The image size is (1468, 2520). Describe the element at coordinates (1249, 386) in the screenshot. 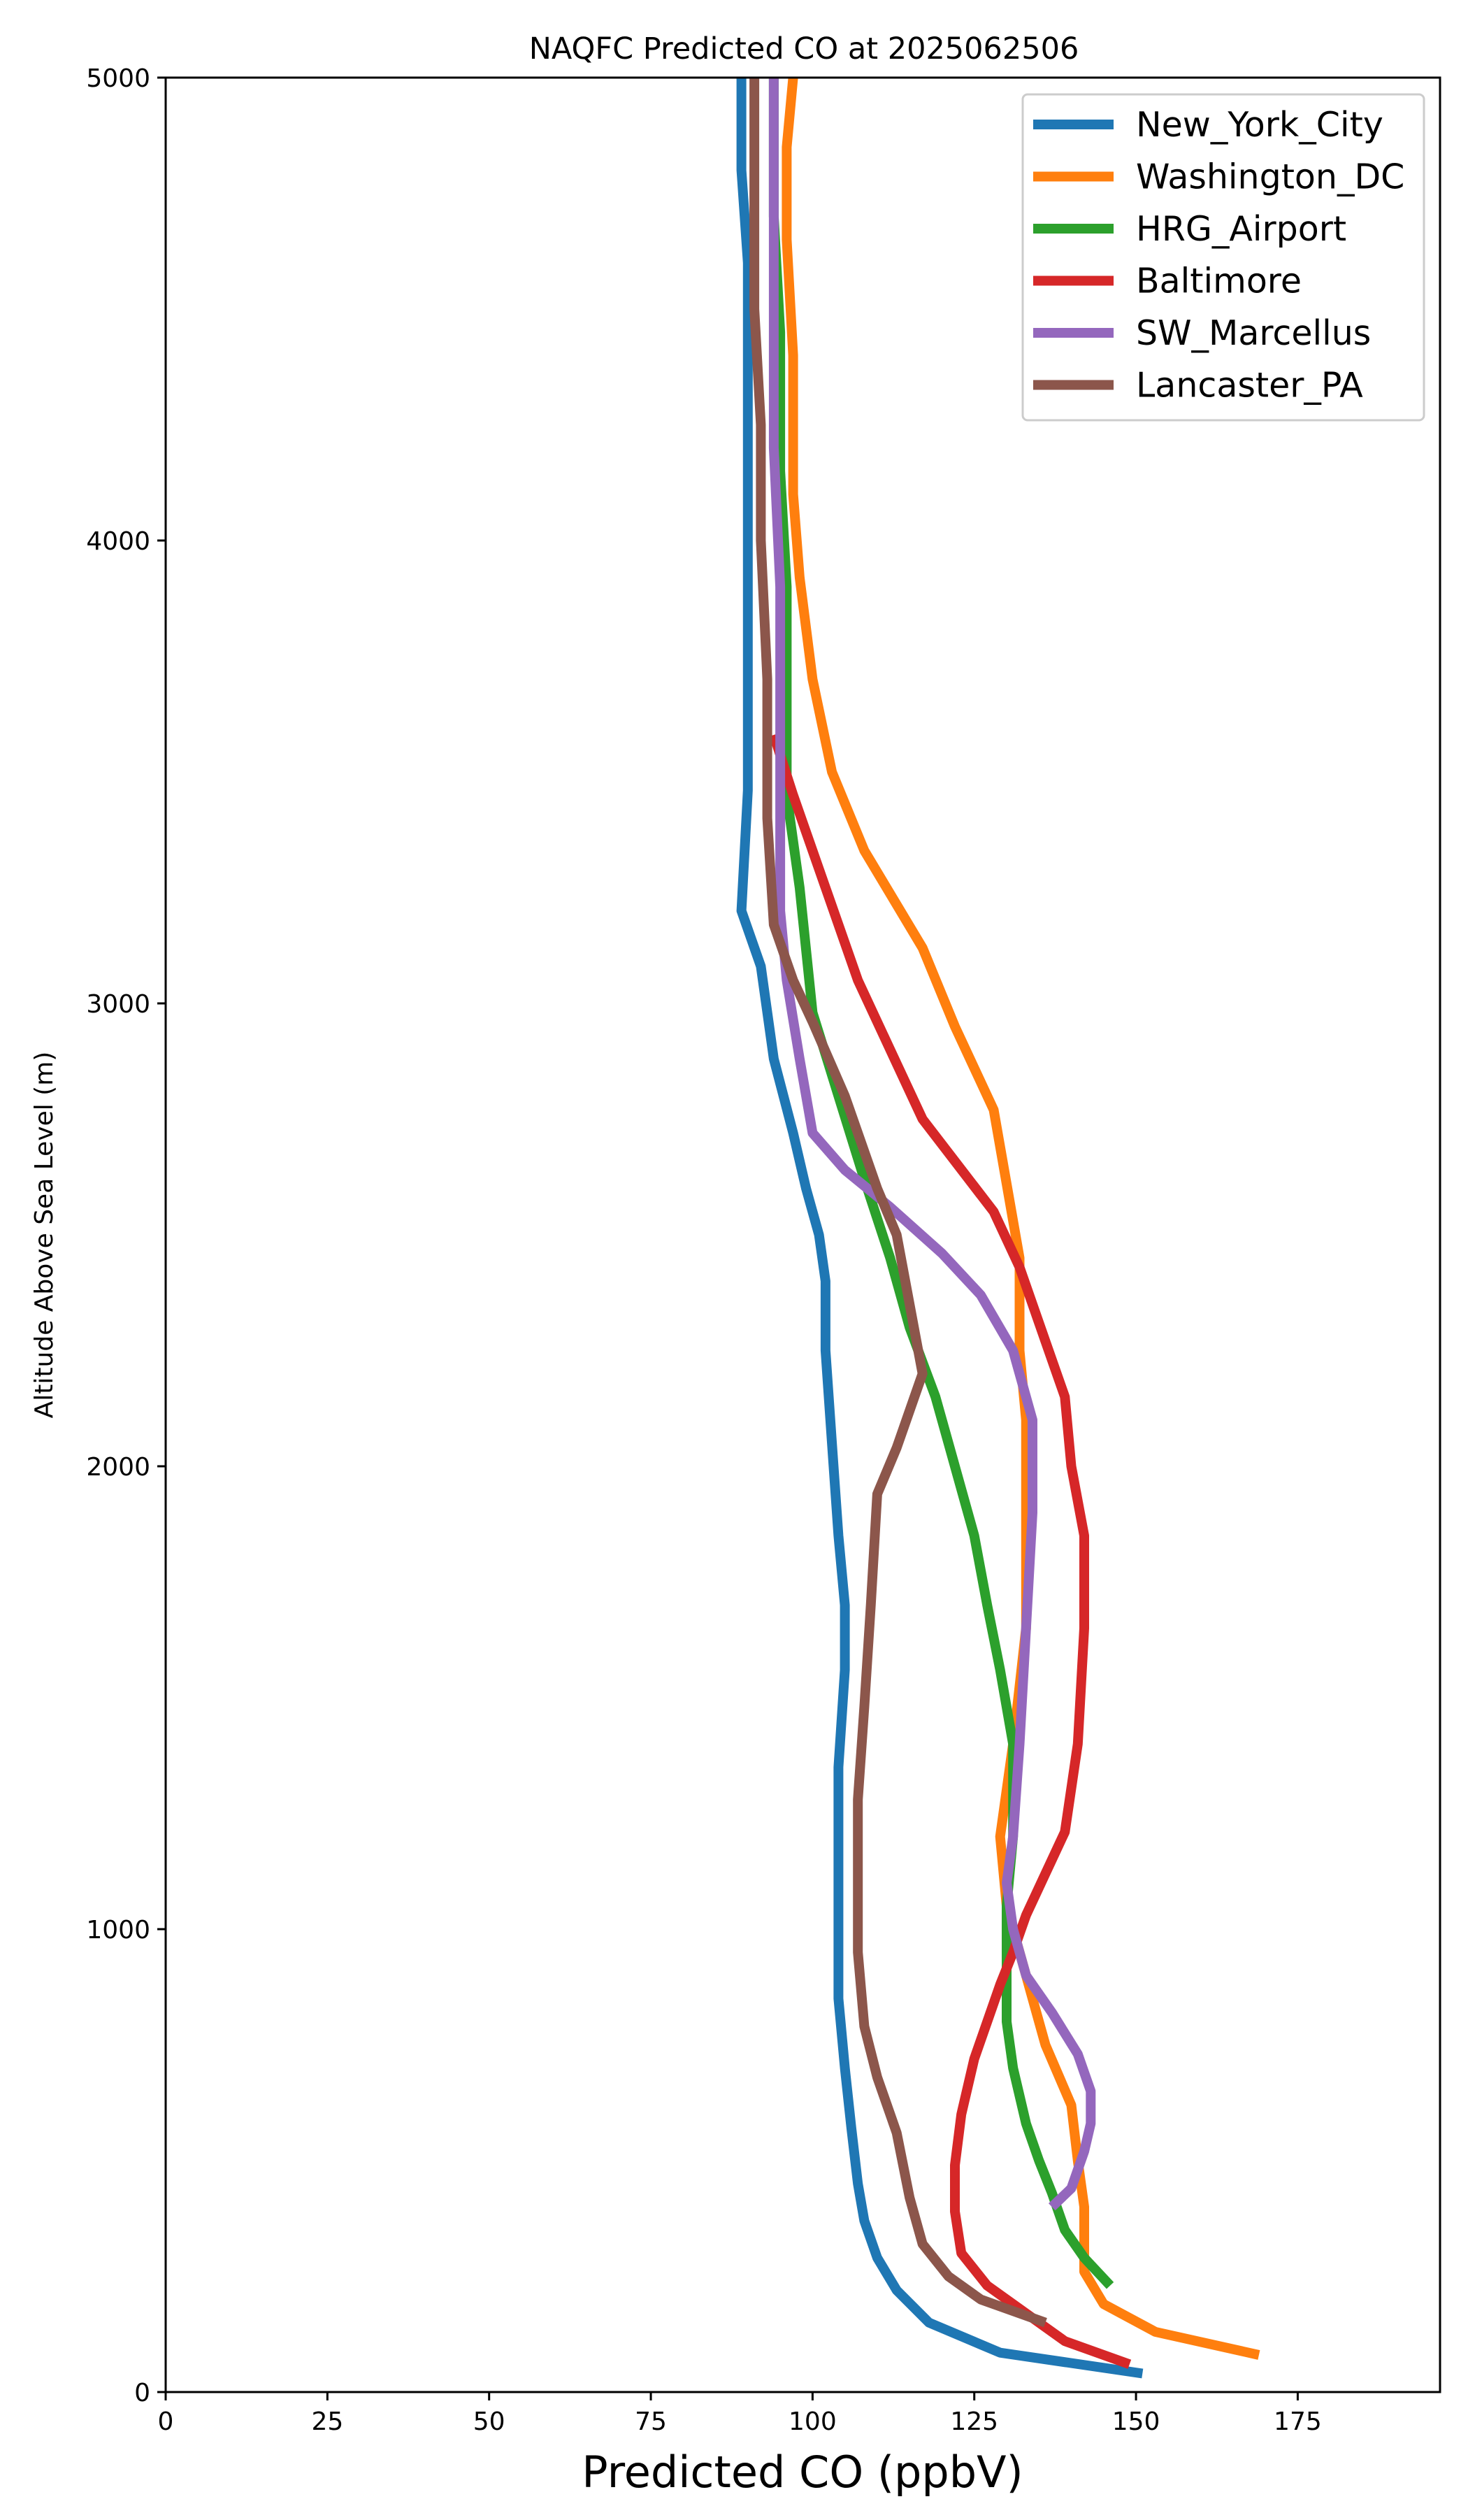

I see `legend-label-lancaster-pa: Lancaster_PA` at that location.